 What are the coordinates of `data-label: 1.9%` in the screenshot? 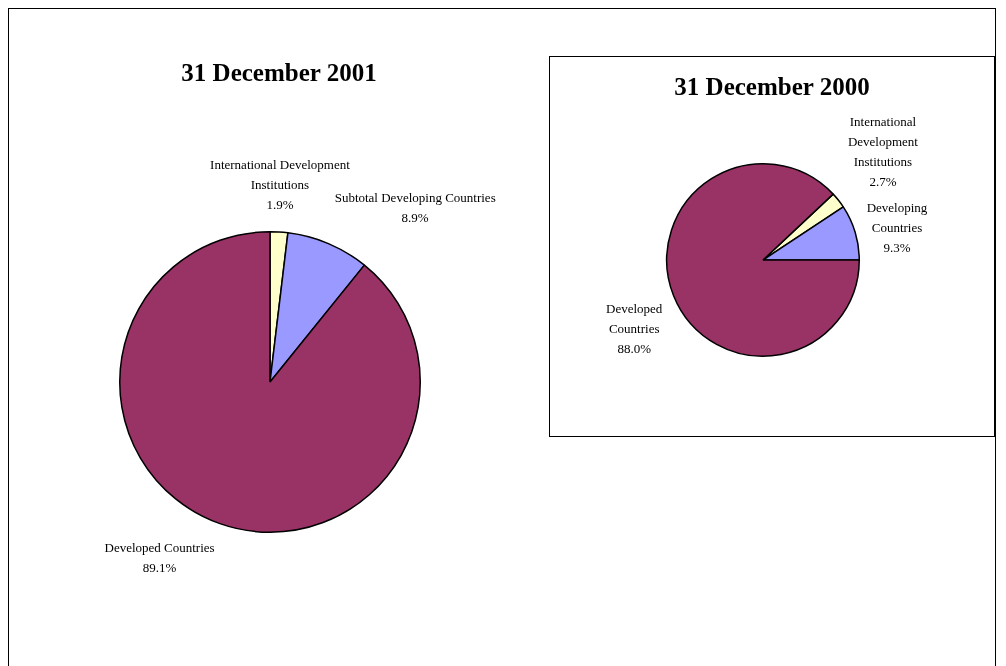 It's located at (280, 205).